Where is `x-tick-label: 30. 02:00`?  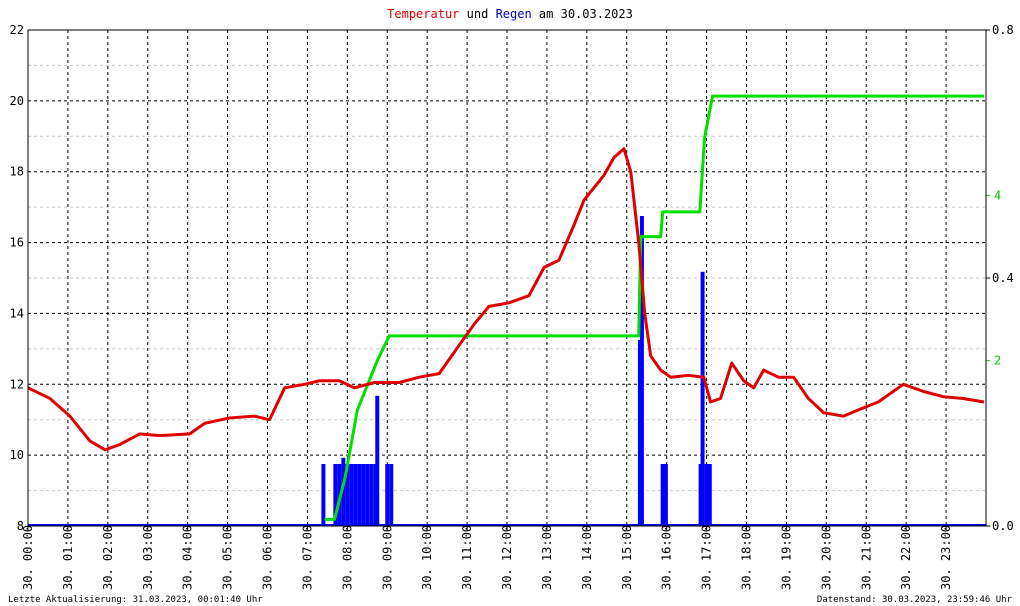 x-tick-label: 30. 02:00 is located at coordinates (108, 557).